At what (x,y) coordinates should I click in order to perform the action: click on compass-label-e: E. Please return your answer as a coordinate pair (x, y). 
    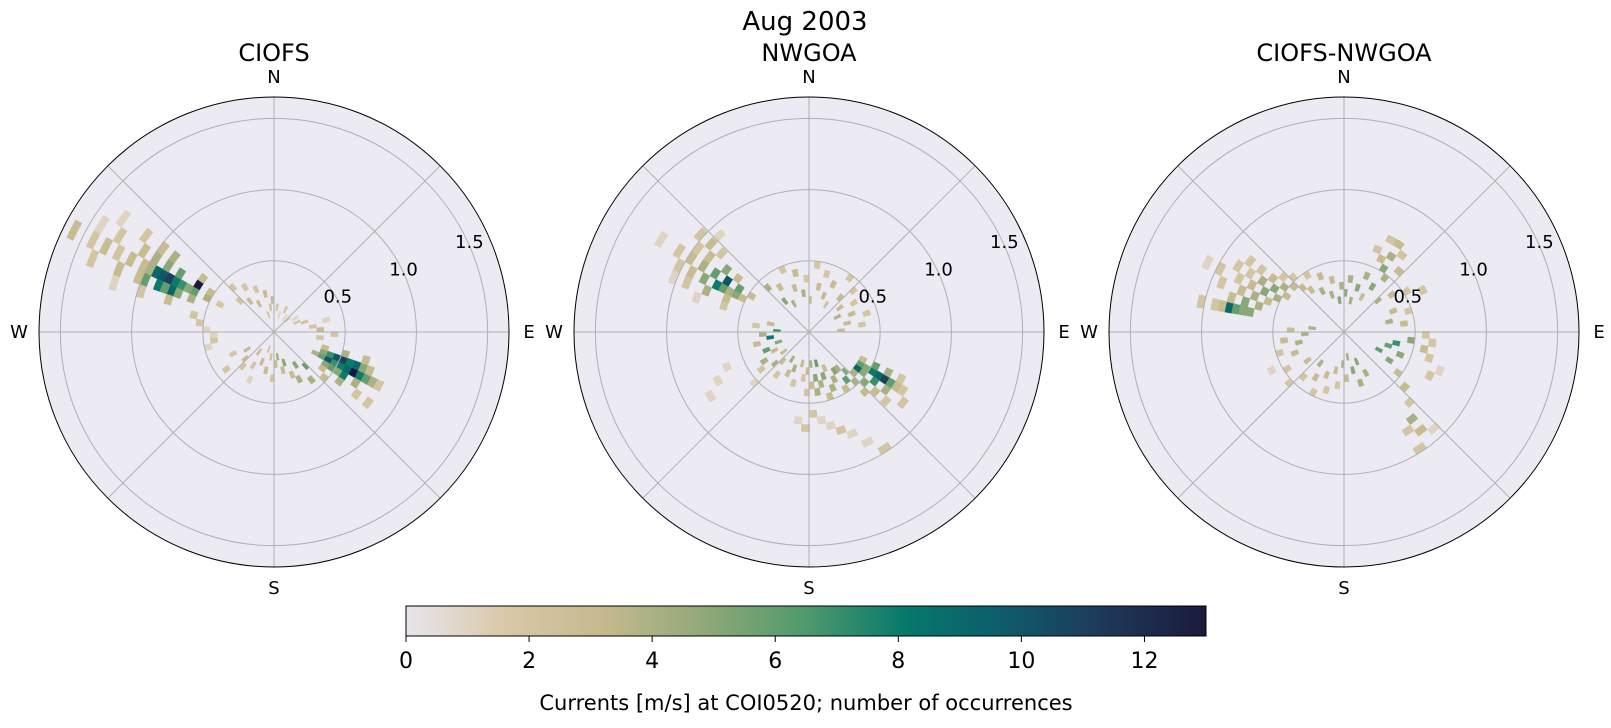
    Looking at the image, I should click on (1598, 332).